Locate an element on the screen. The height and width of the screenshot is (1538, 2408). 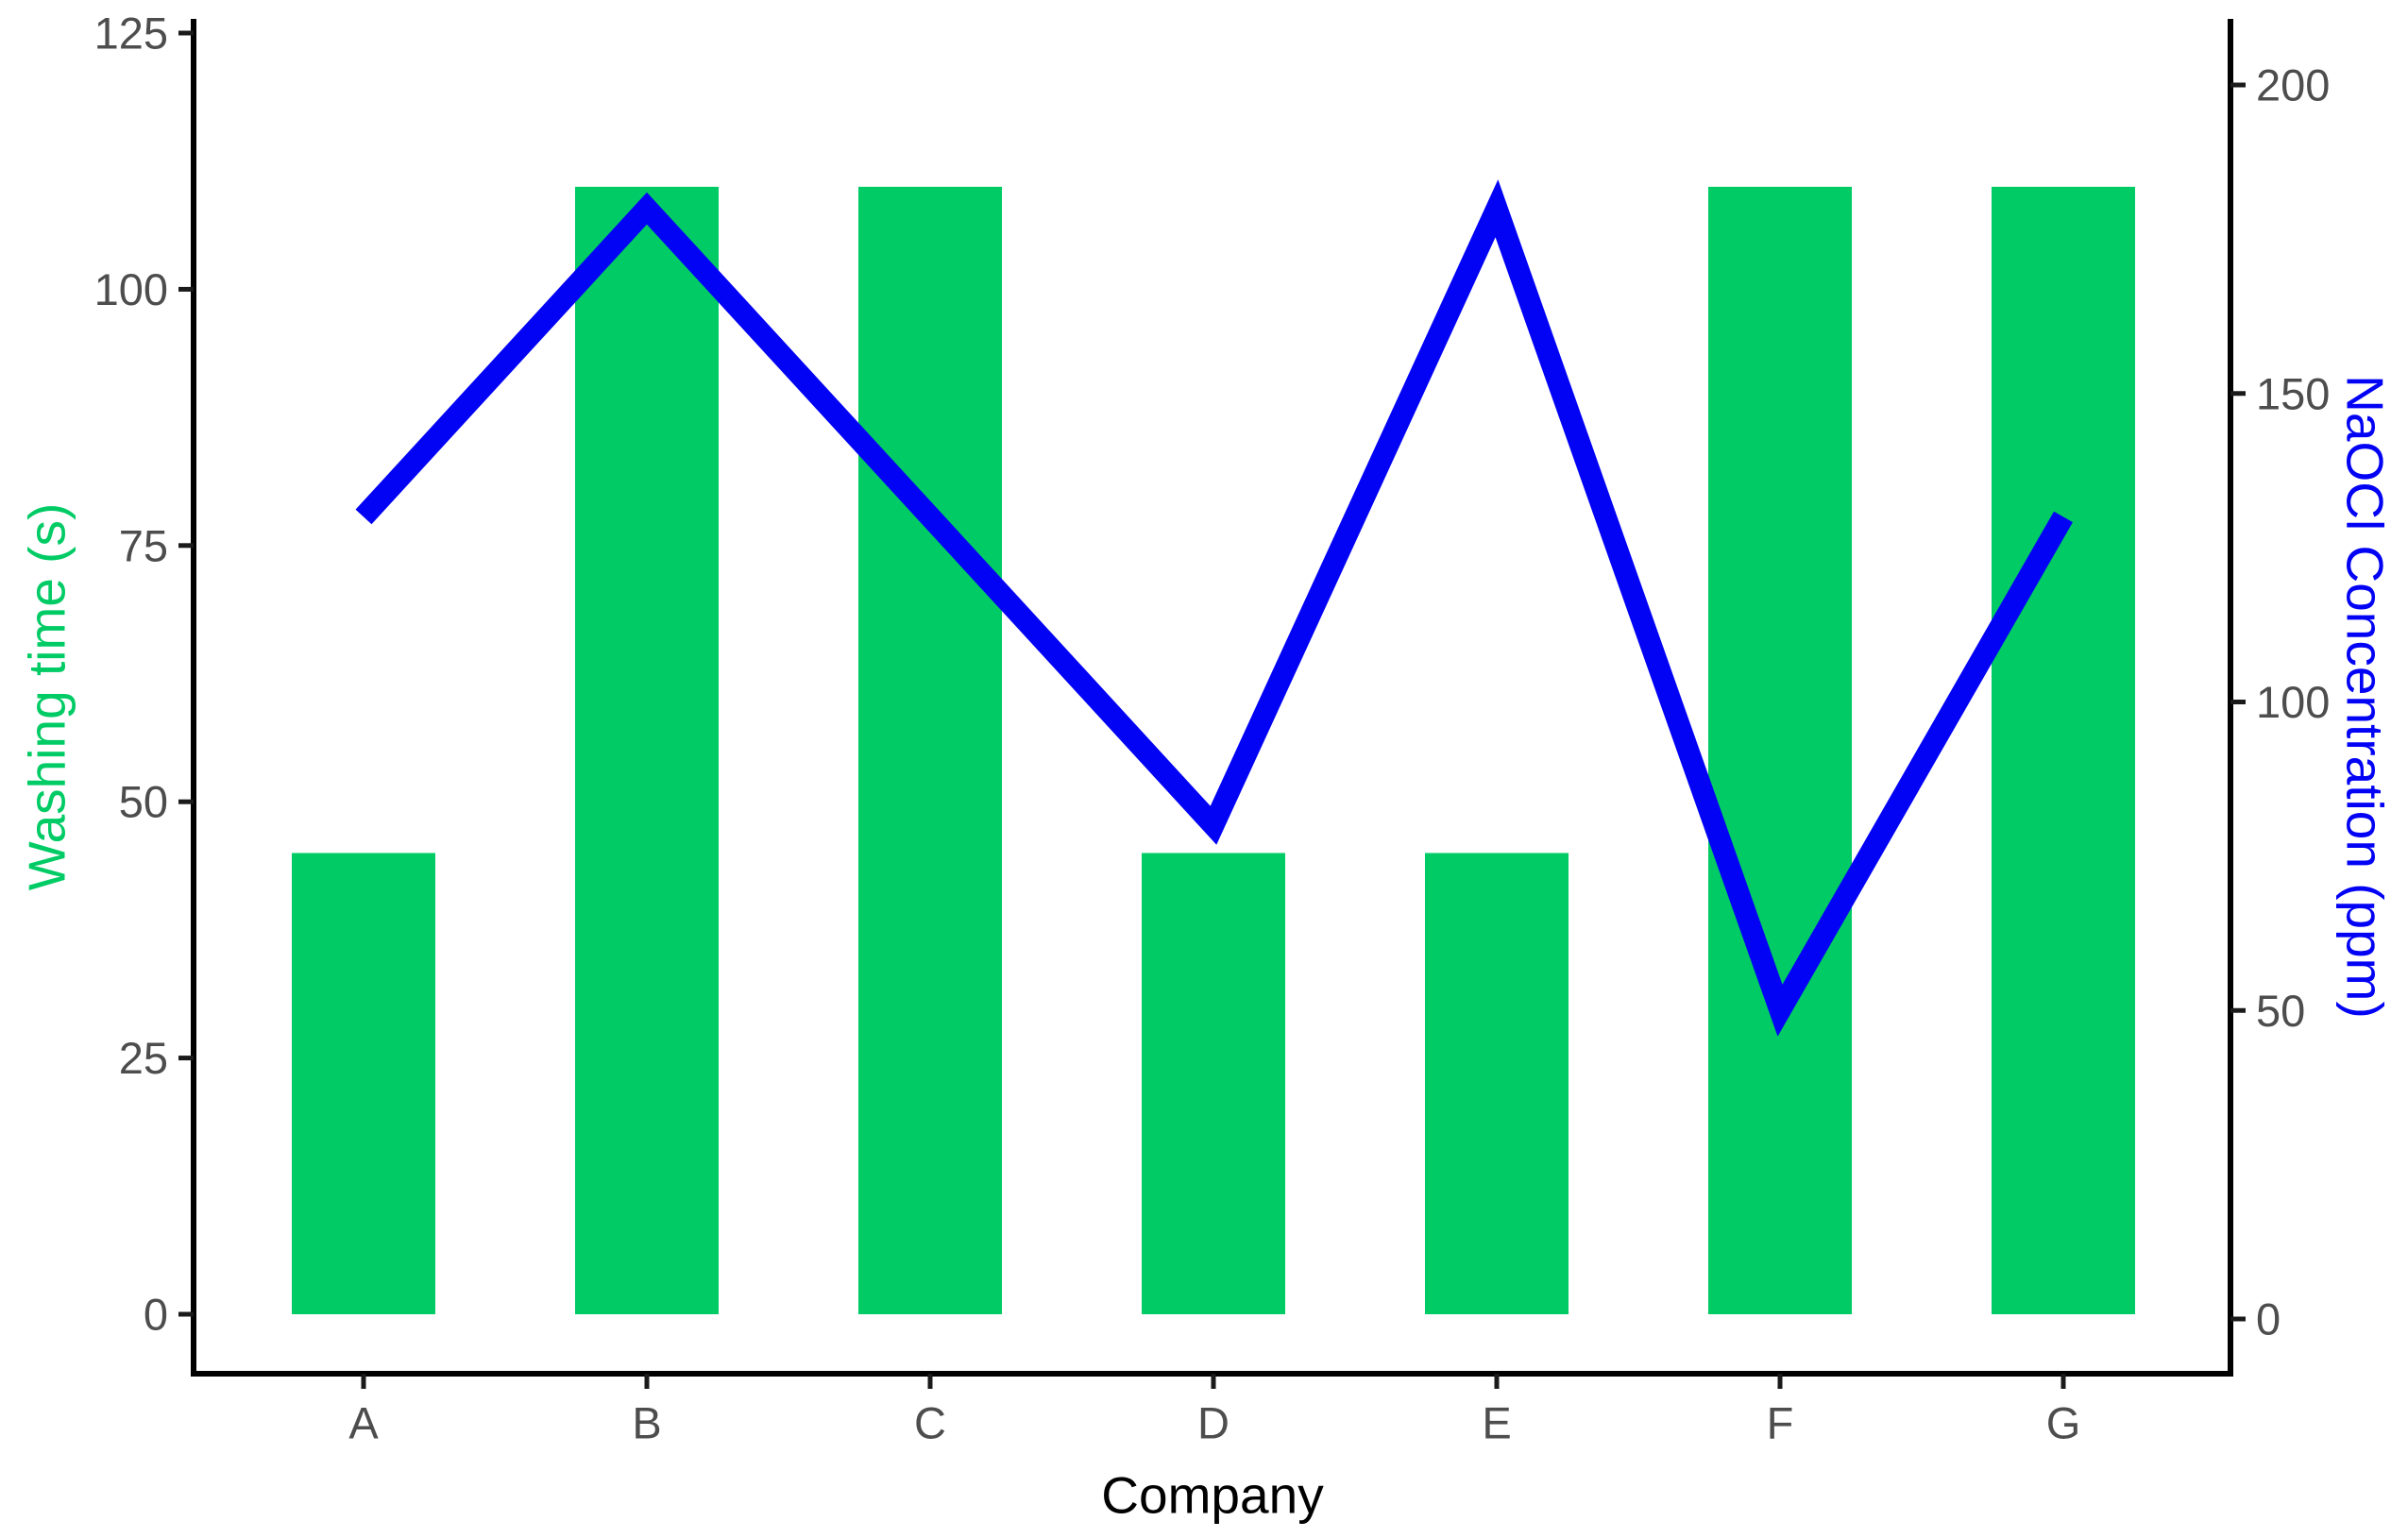
left-tick-label: 75 is located at coordinates (143, 545).